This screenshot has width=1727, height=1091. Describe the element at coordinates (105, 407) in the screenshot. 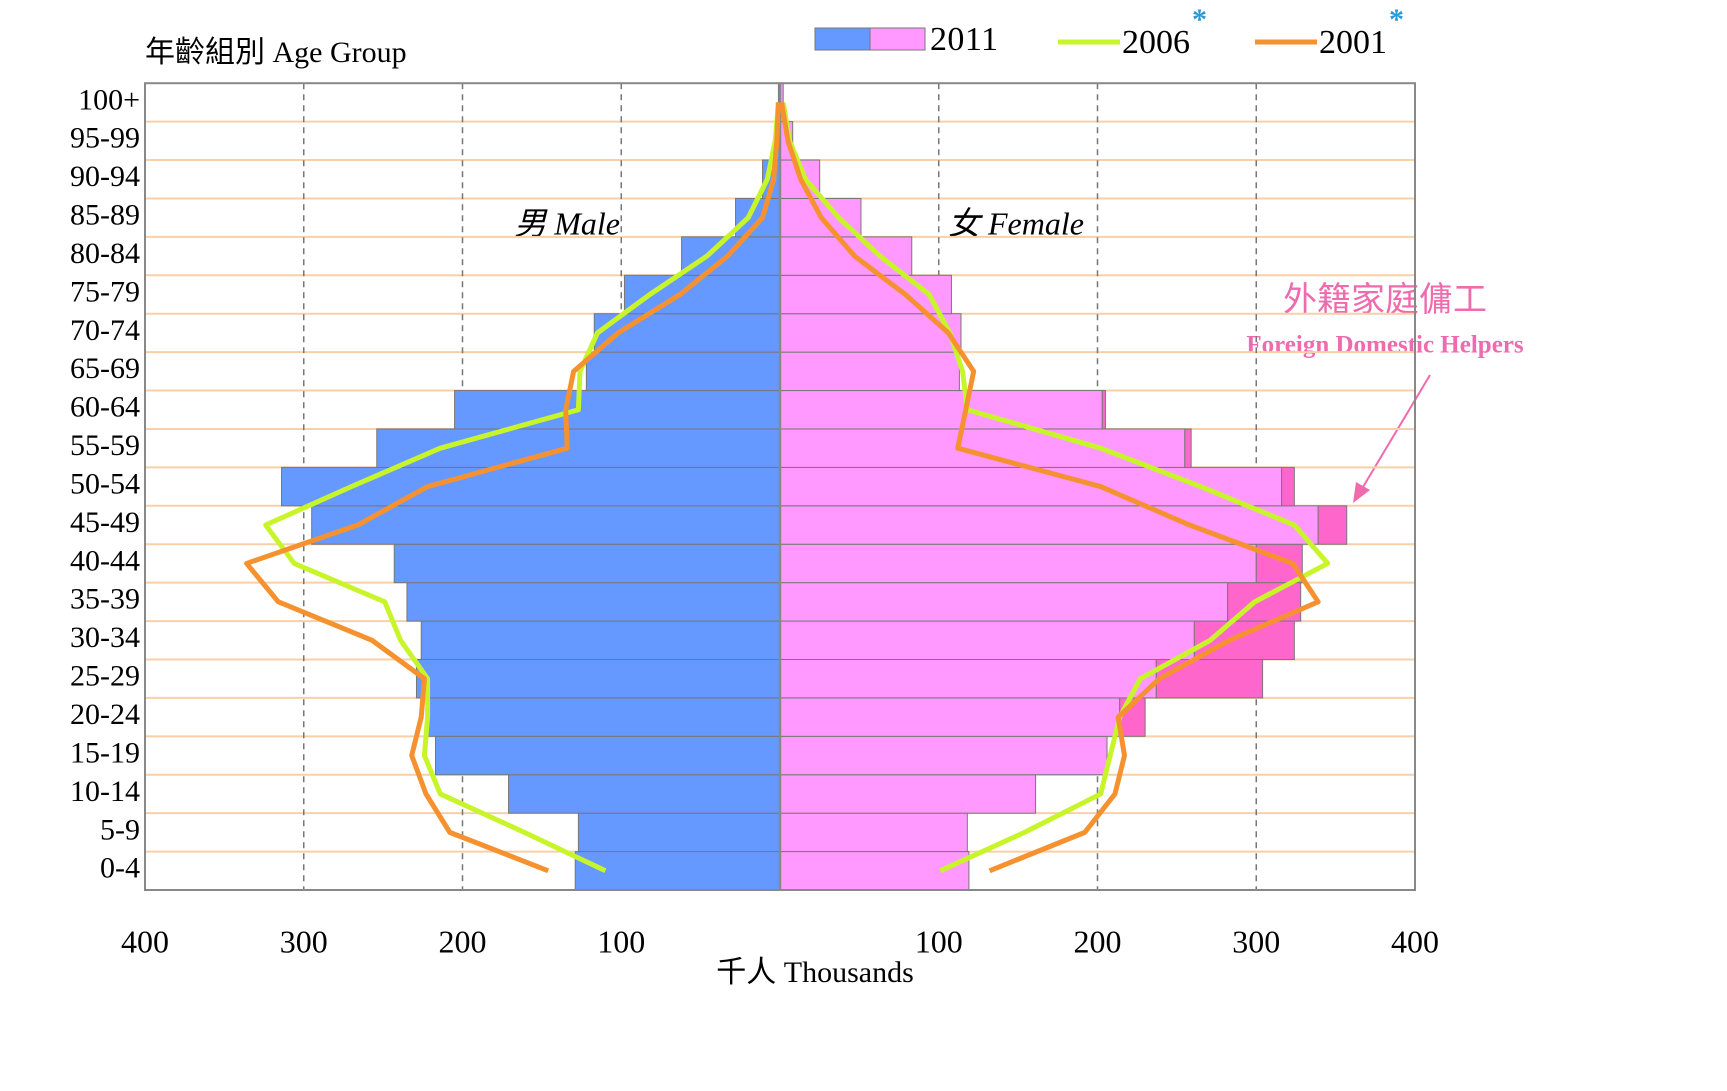

I see `y-tick-label: 60-64` at that location.